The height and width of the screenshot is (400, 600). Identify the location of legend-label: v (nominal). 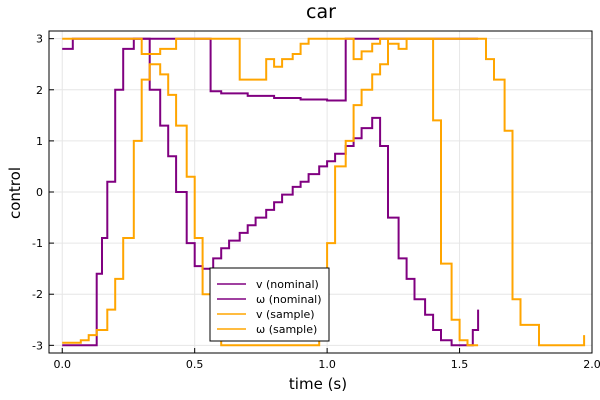
(287, 284).